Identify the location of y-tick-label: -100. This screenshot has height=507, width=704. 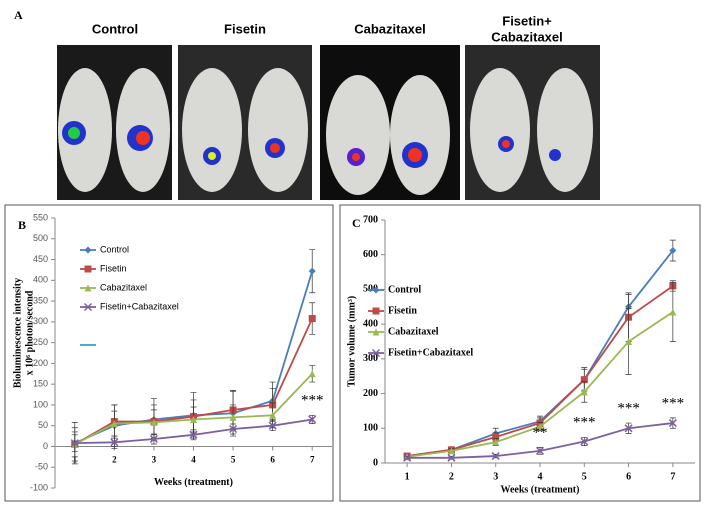
(39, 487).